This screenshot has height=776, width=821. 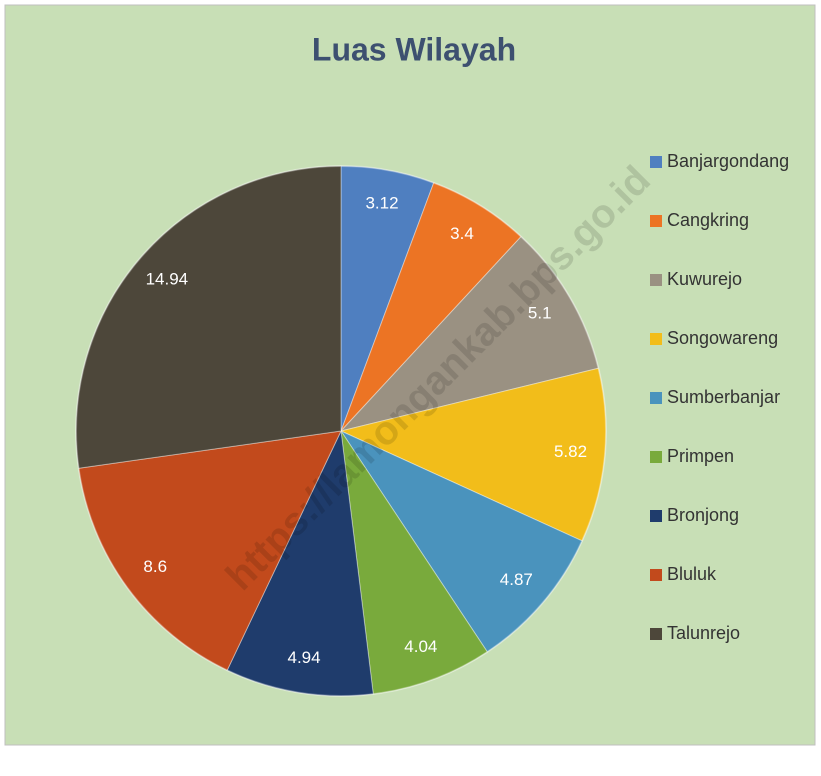 What do you see at coordinates (462, 233) in the screenshot?
I see `data-label: 3.4` at bounding box center [462, 233].